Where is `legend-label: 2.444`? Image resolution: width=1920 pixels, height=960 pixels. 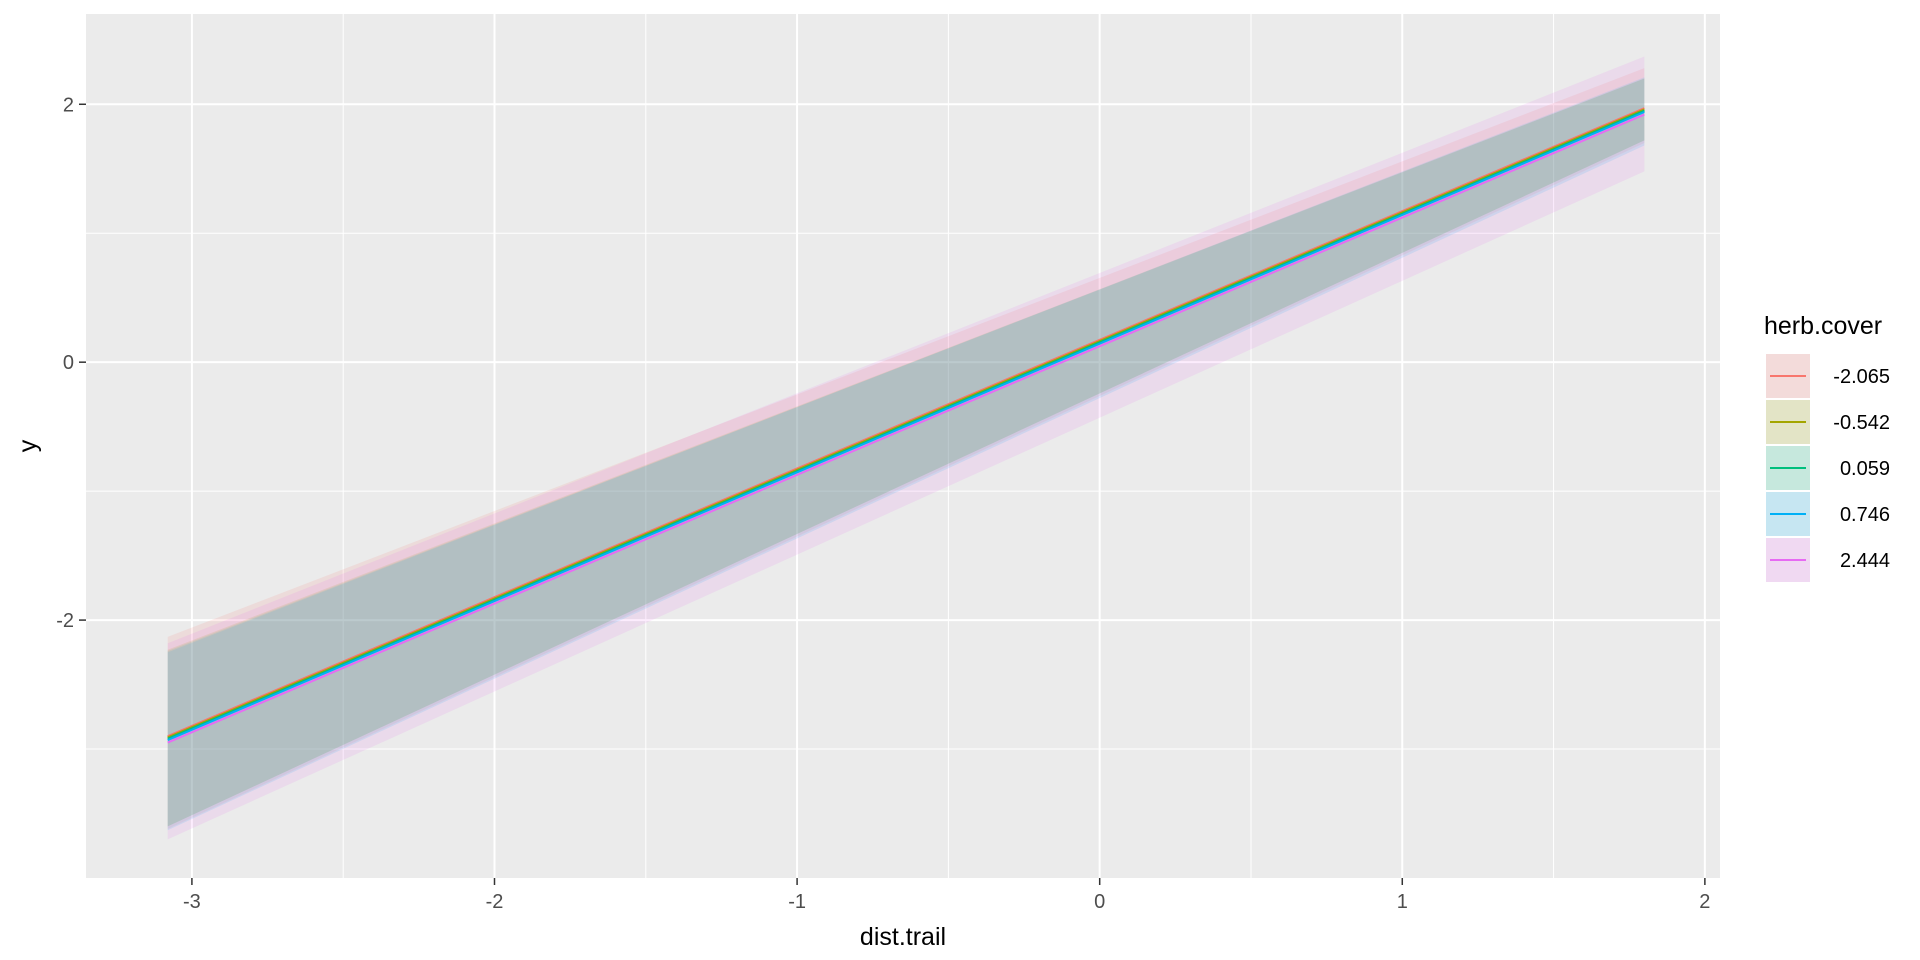
legend-label: 2.444 is located at coordinates (1865, 561).